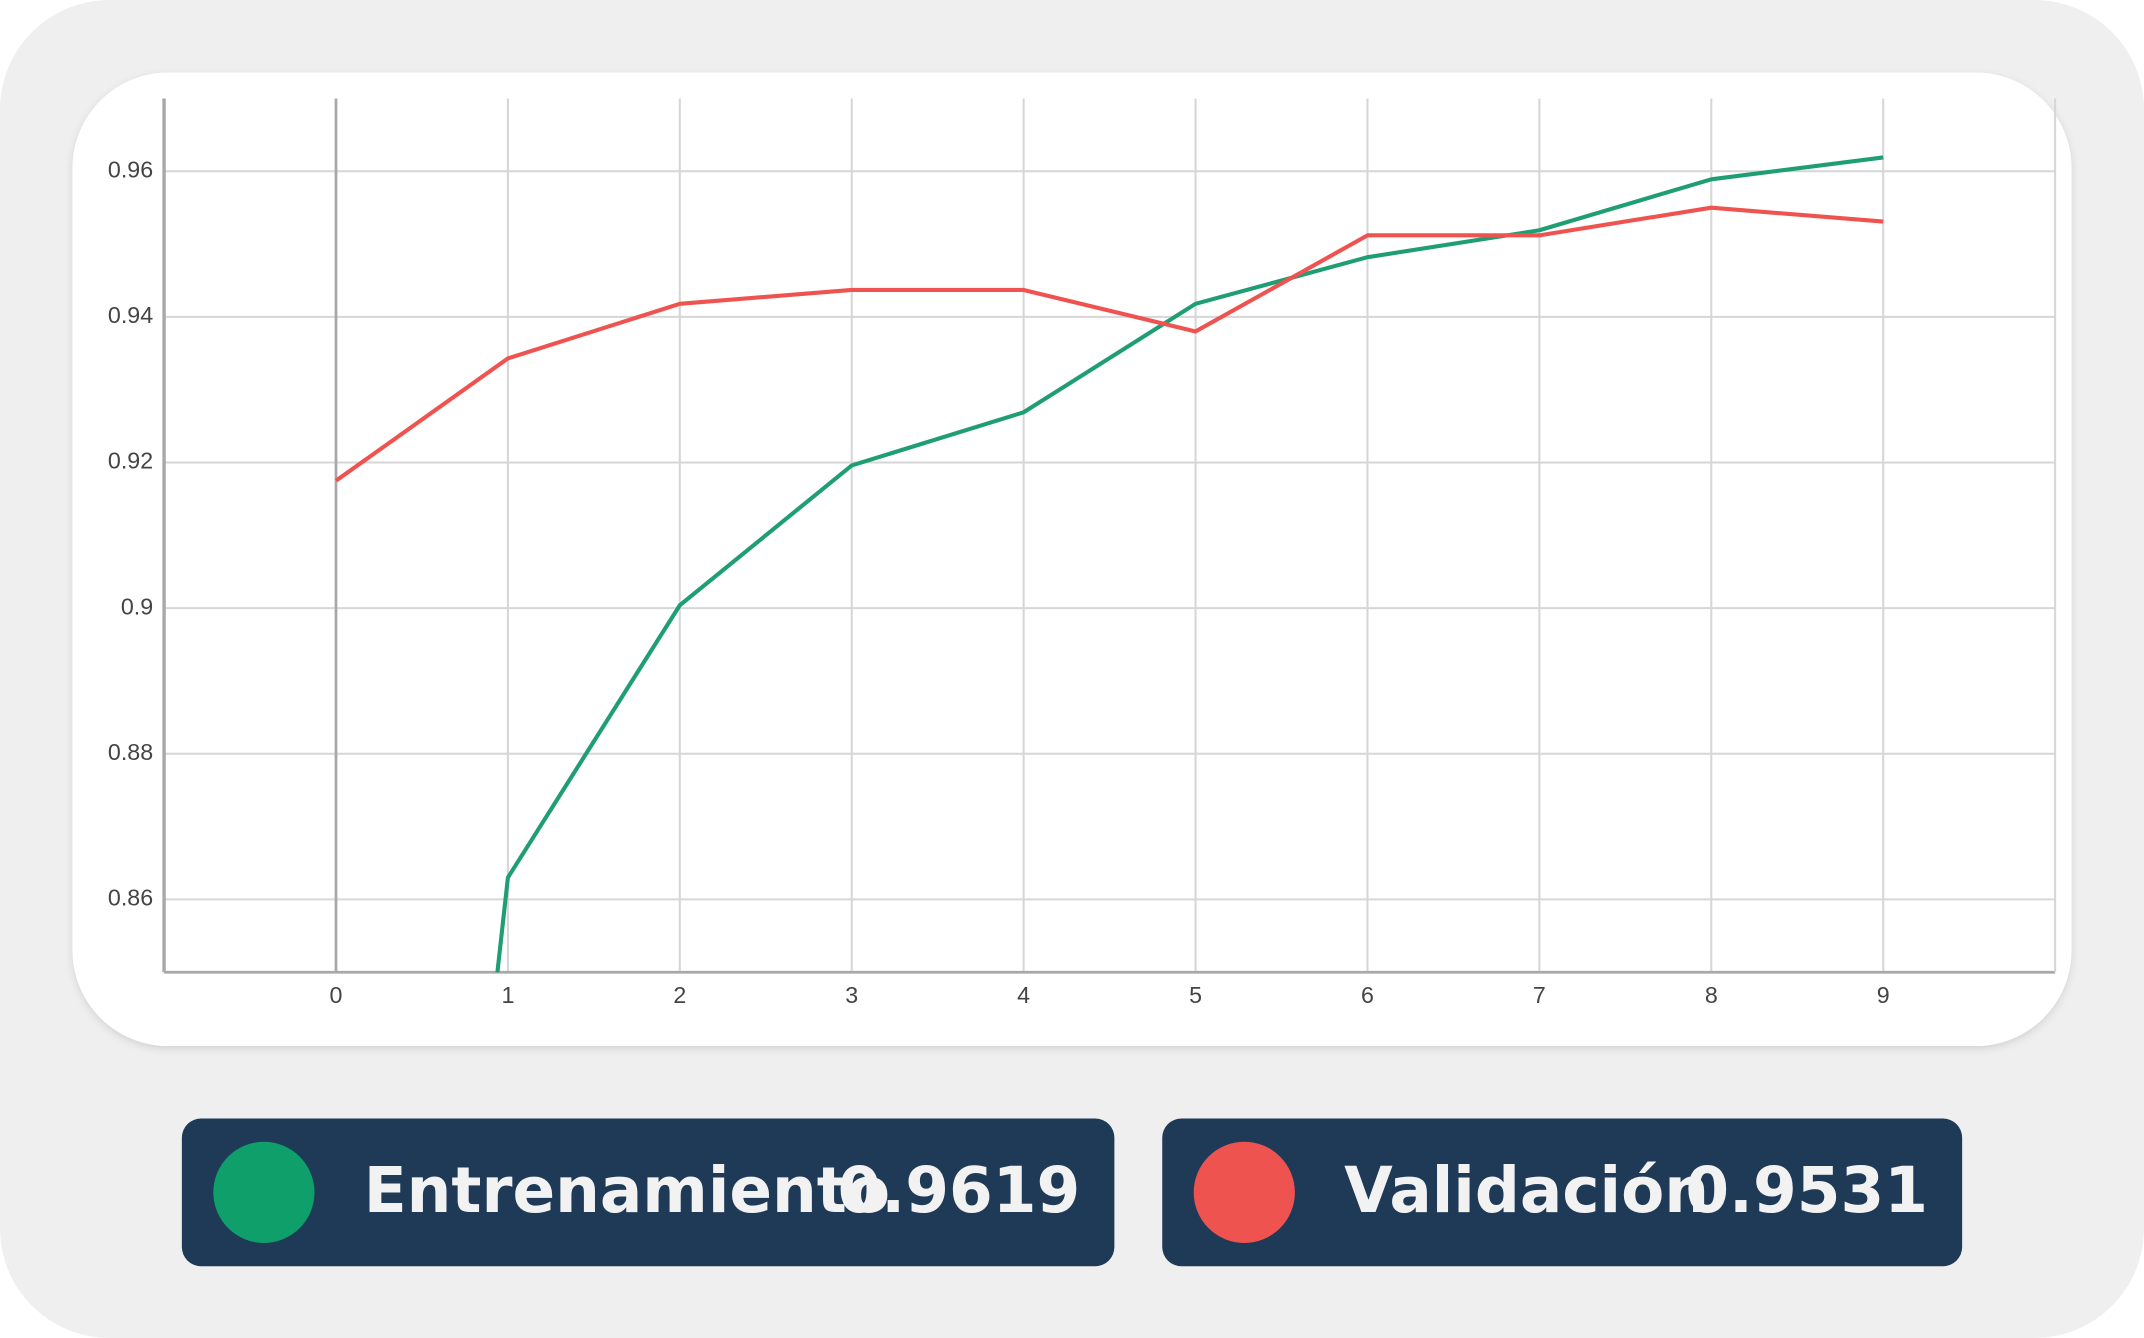  I want to click on y-tick-label: 0.92, so click(130, 461).